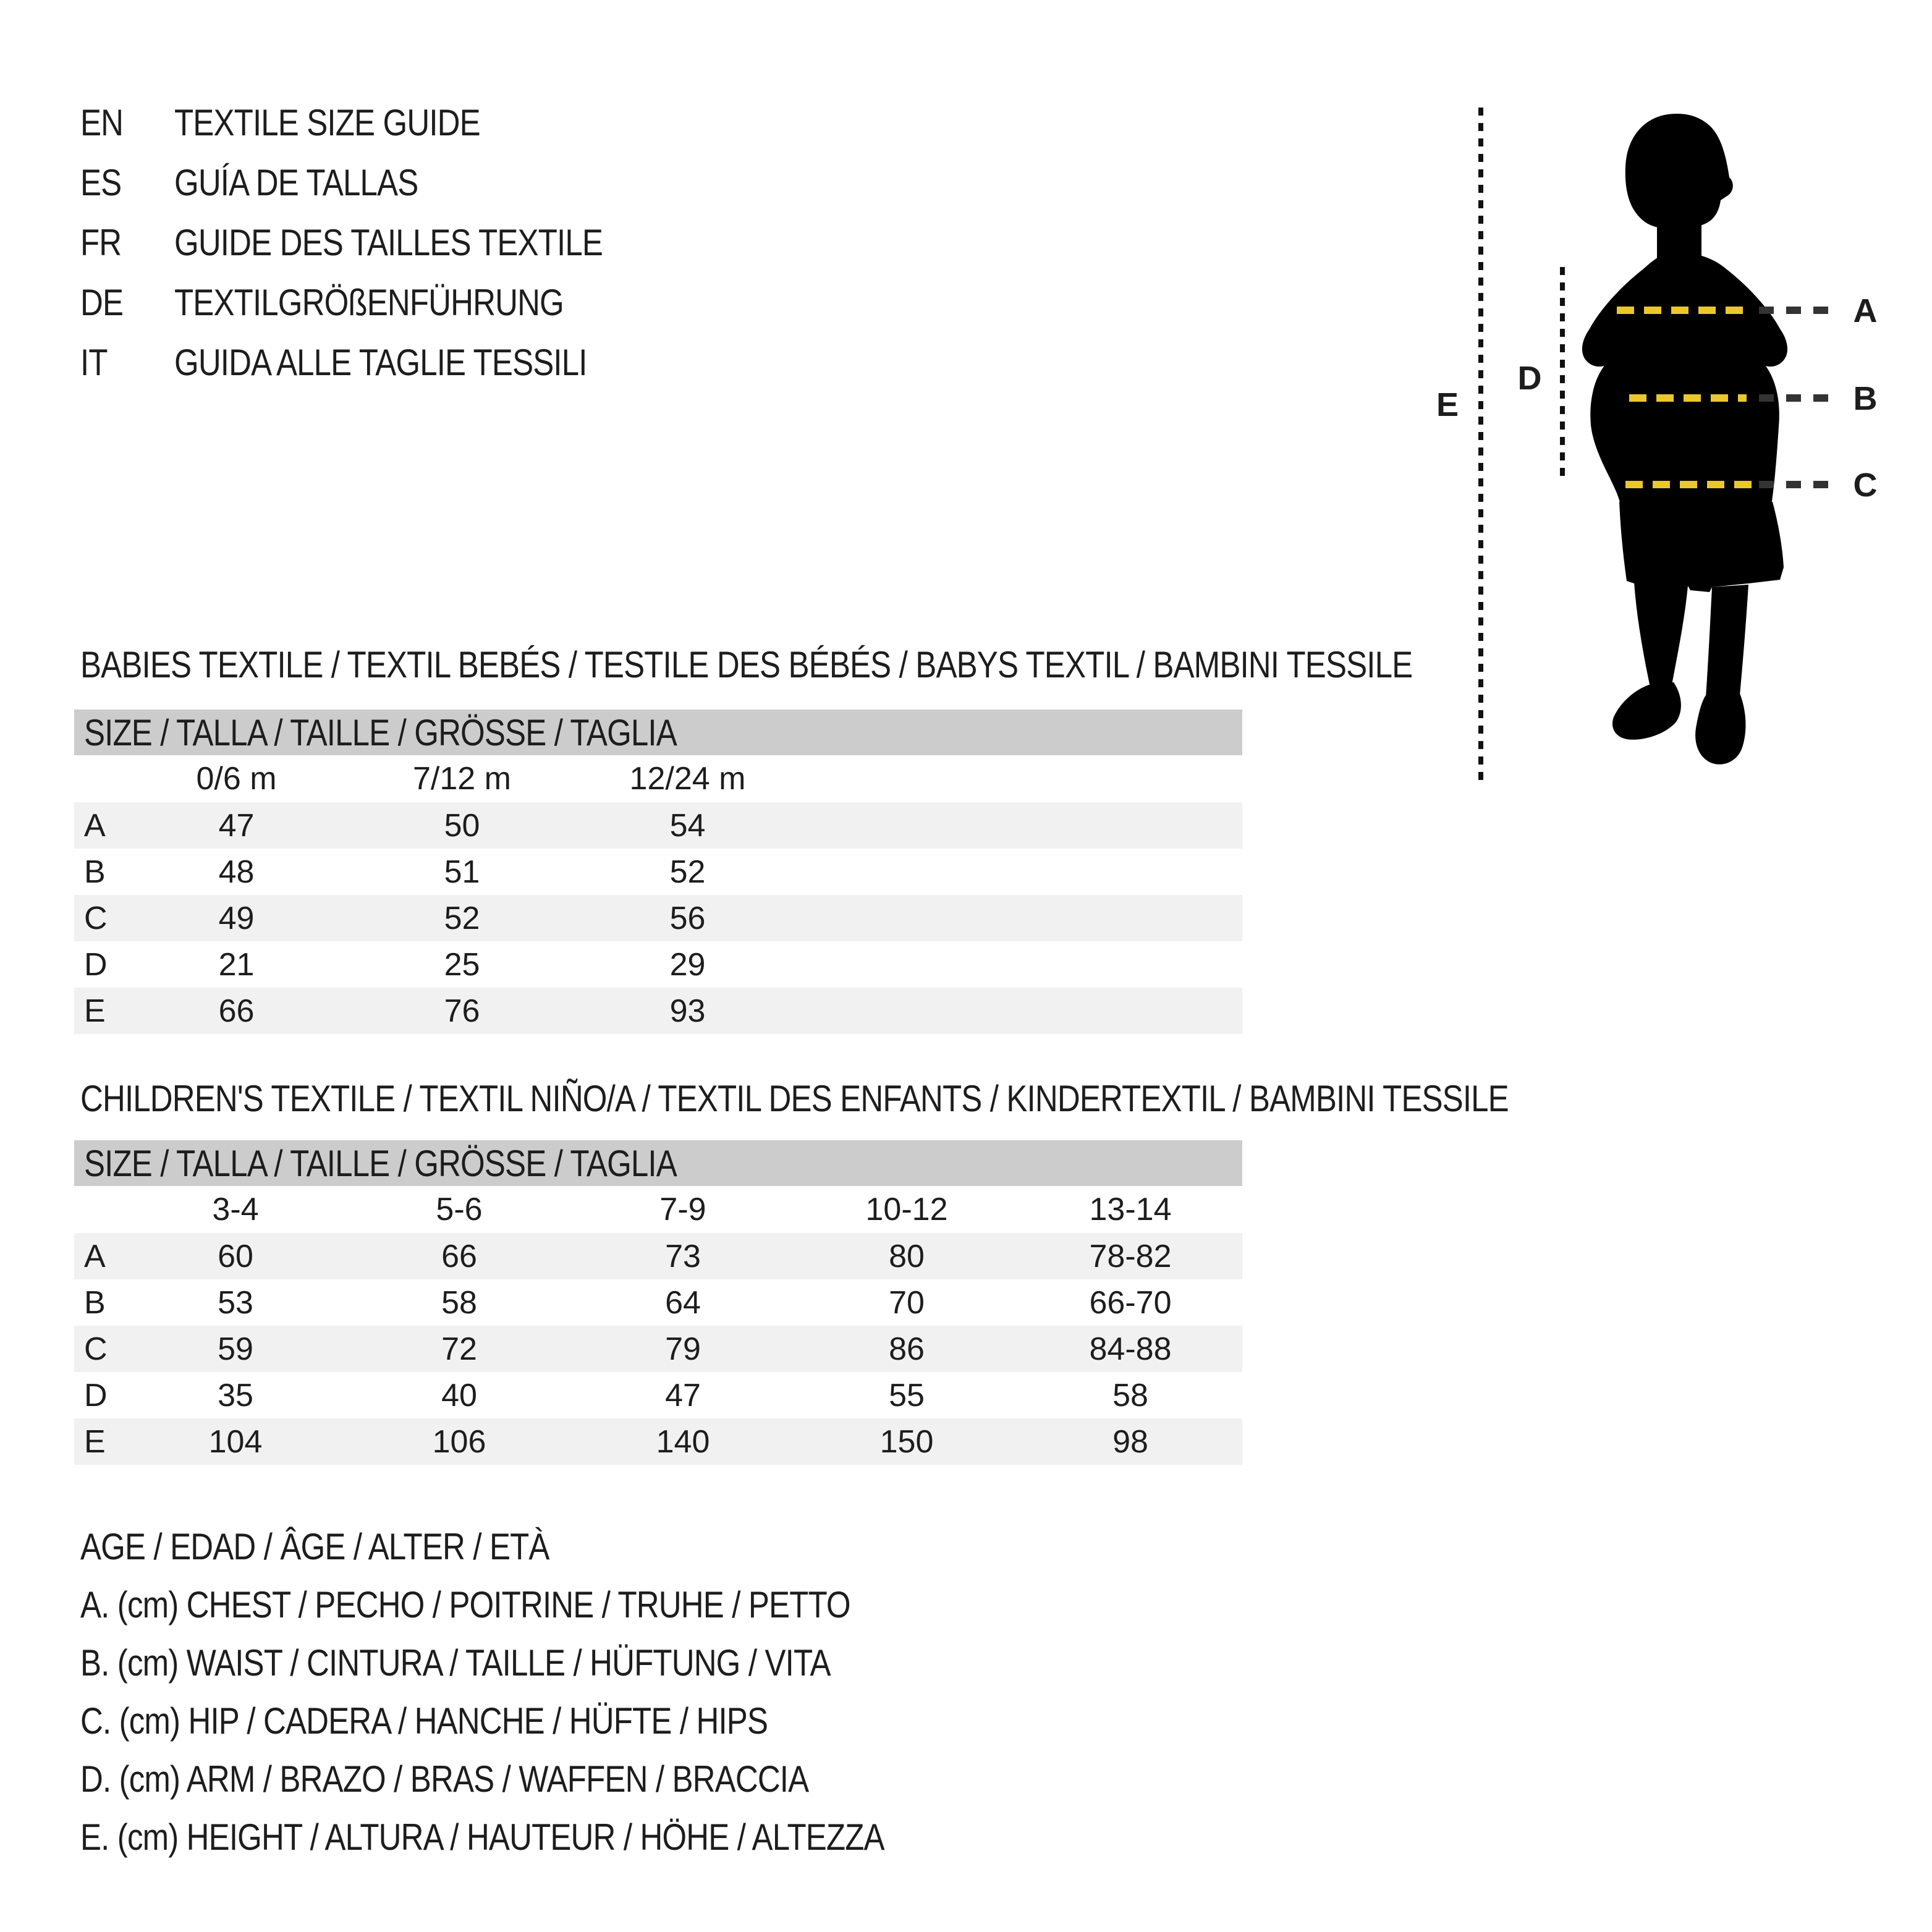  Describe the element at coordinates (553, 1546) in the screenshot. I see `legend-line: AGE / EDAD / ÂGE / ALTER / ETÀ` at that location.